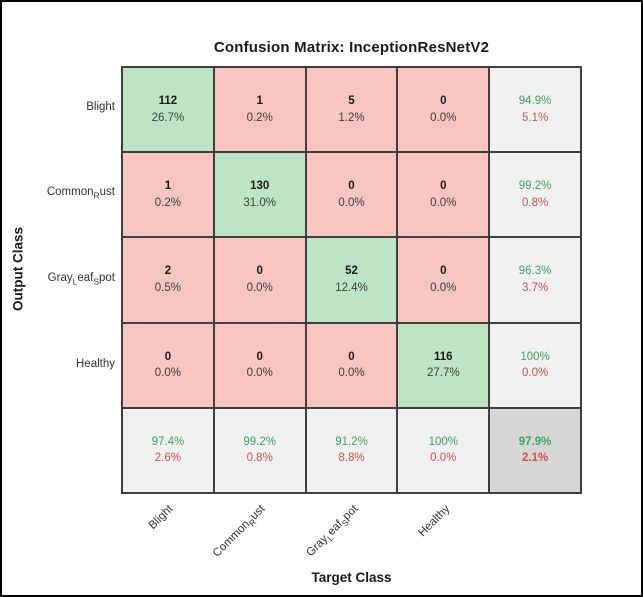 This screenshot has width=643, height=597. Describe the element at coordinates (80, 193) in the screenshot. I see `row-label-common-rust: CommonRust` at that location.